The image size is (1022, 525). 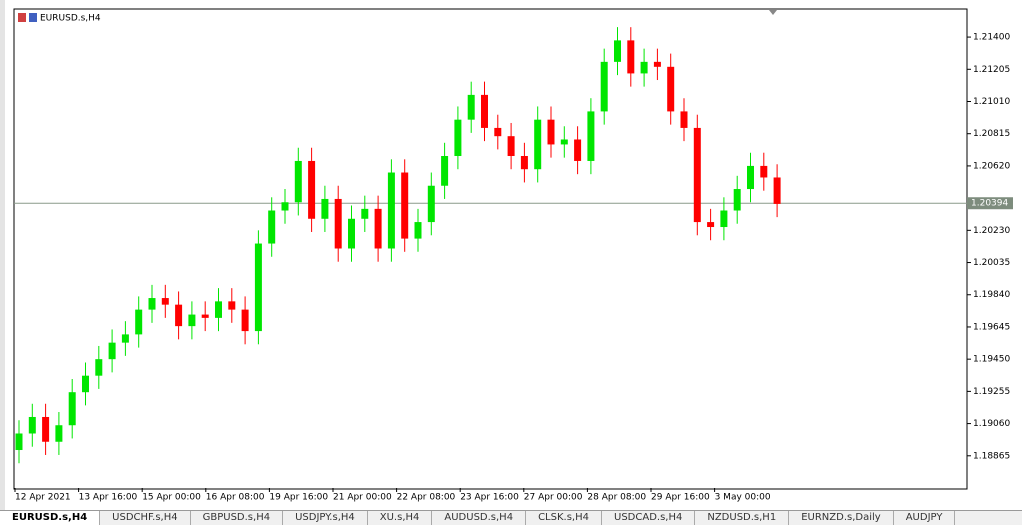 What do you see at coordinates (70, 19) in the screenshot?
I see `chart-title: EURUSD.s,H4` at bounding box center [70, 19].